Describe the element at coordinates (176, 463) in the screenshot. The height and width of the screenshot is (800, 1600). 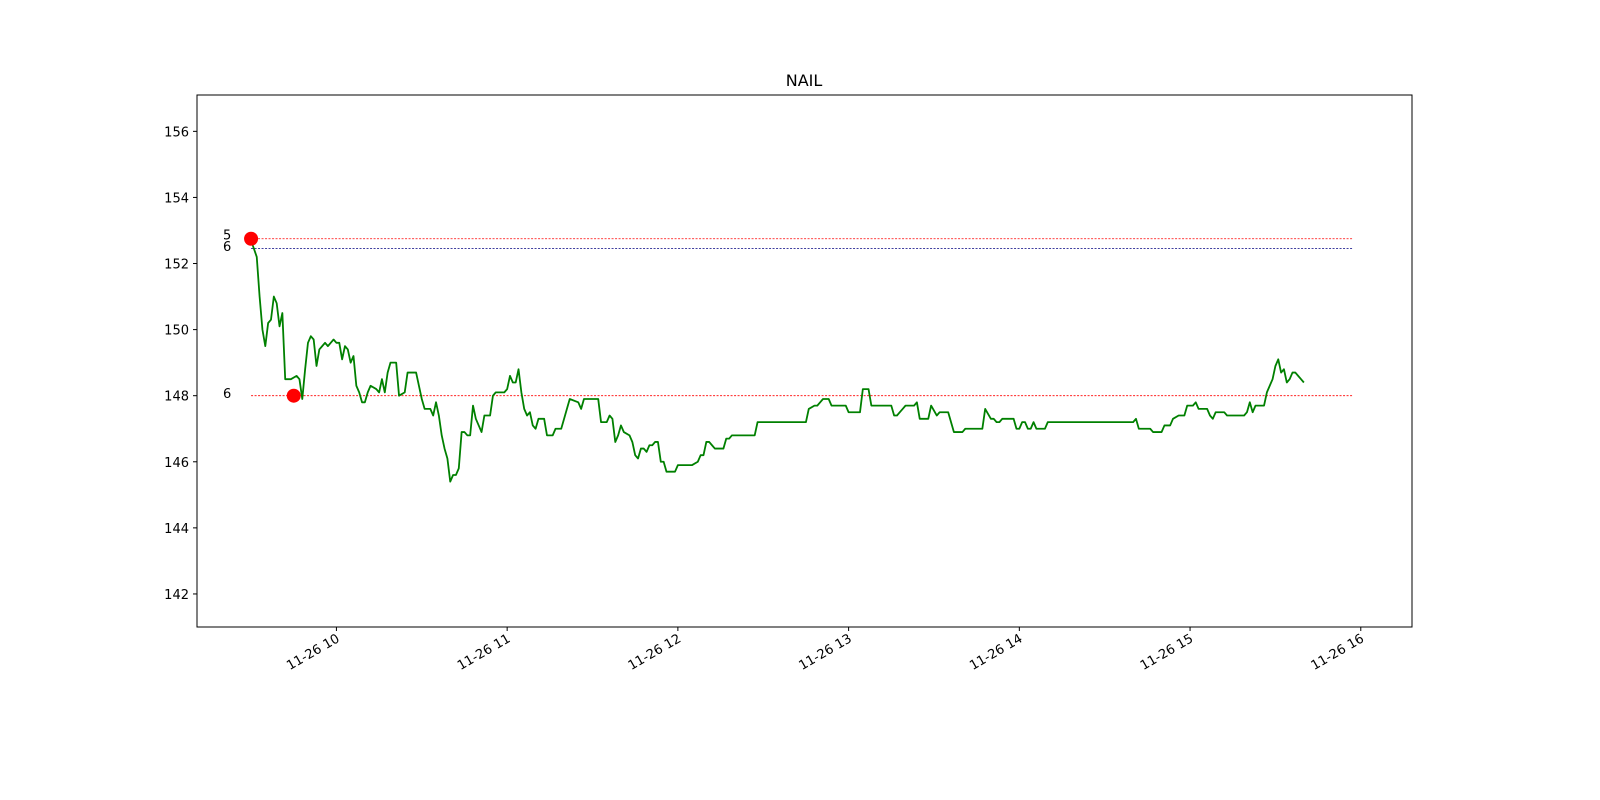
I see `y-tick-label-2: 146` at that location.